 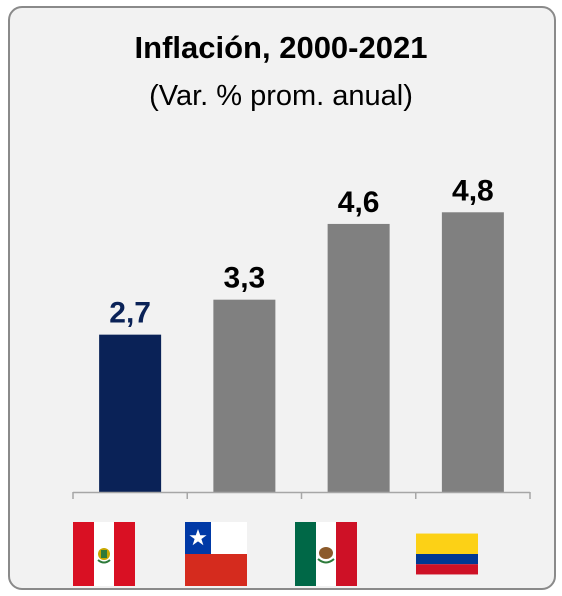 What do you see at coordinates (358, 357) in the screenshot?
I see `bar-méxico` at bounding box center [358, 357].